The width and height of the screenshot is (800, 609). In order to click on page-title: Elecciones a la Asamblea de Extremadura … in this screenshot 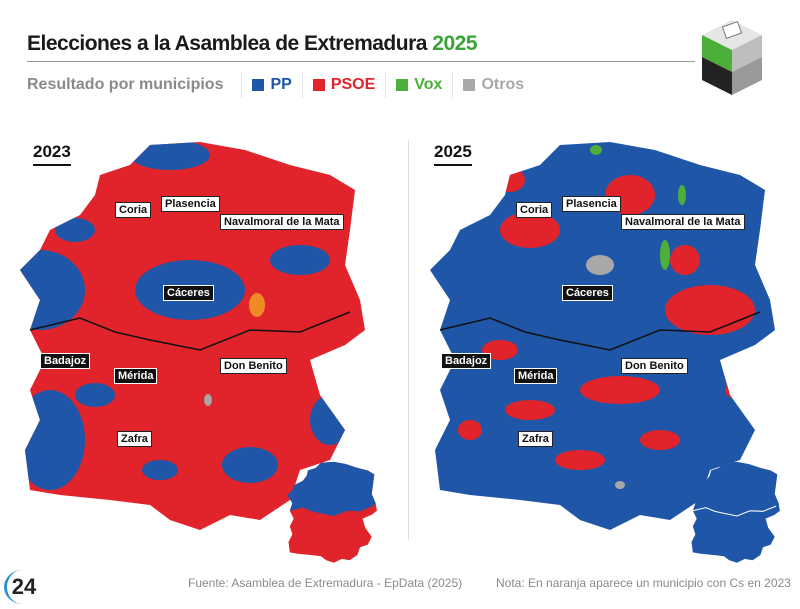, I will do `click(252, 44)`.